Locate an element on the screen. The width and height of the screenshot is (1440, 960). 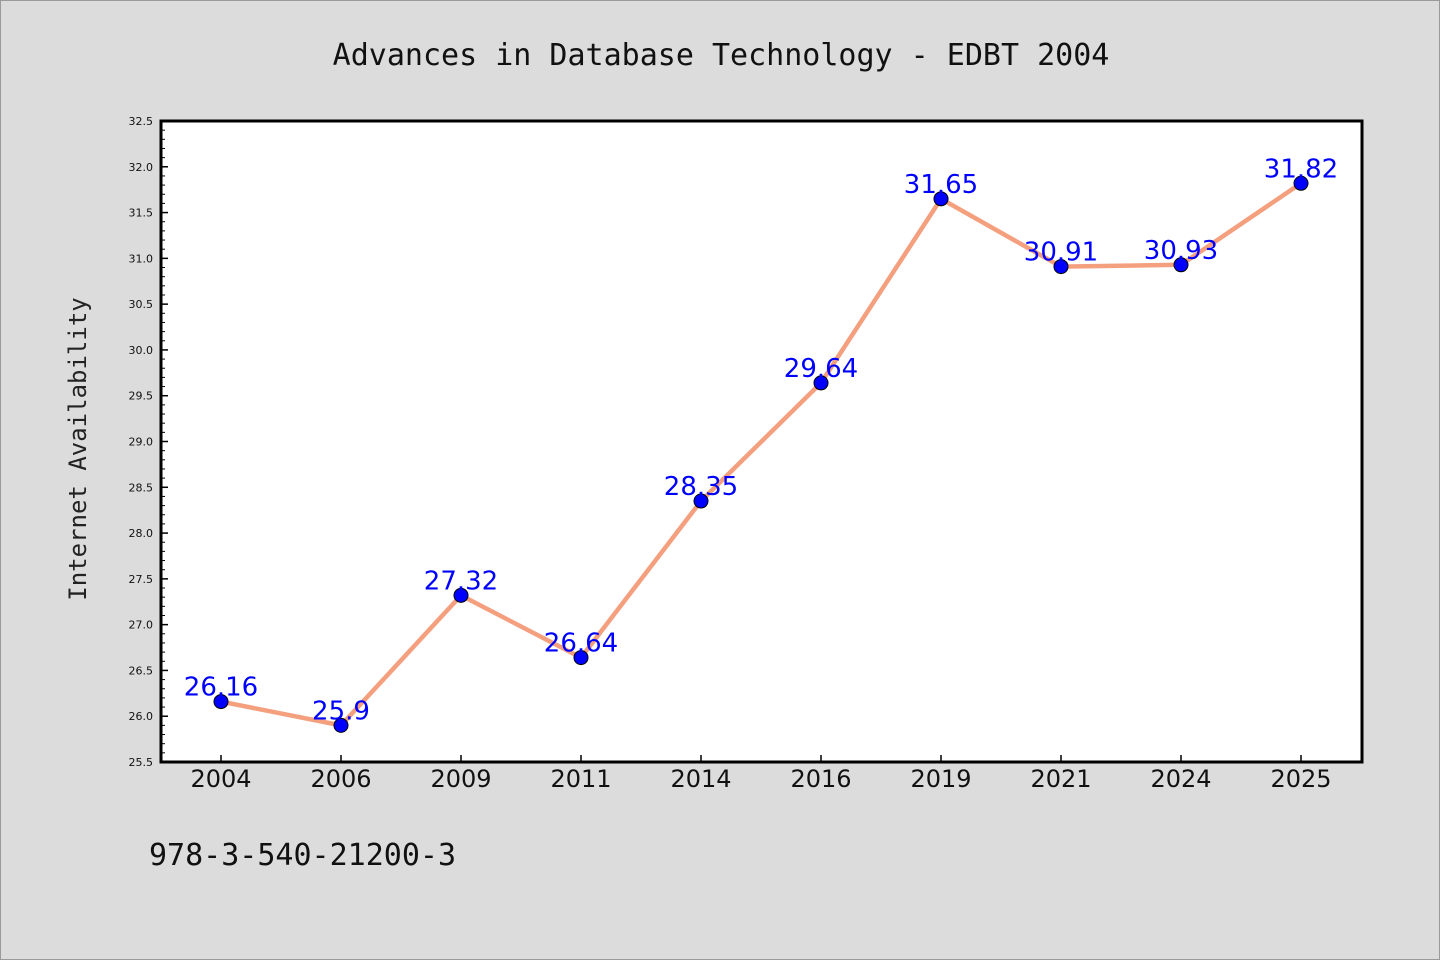
y-tick-label: 31.0 is located at coordinates (141, 258).